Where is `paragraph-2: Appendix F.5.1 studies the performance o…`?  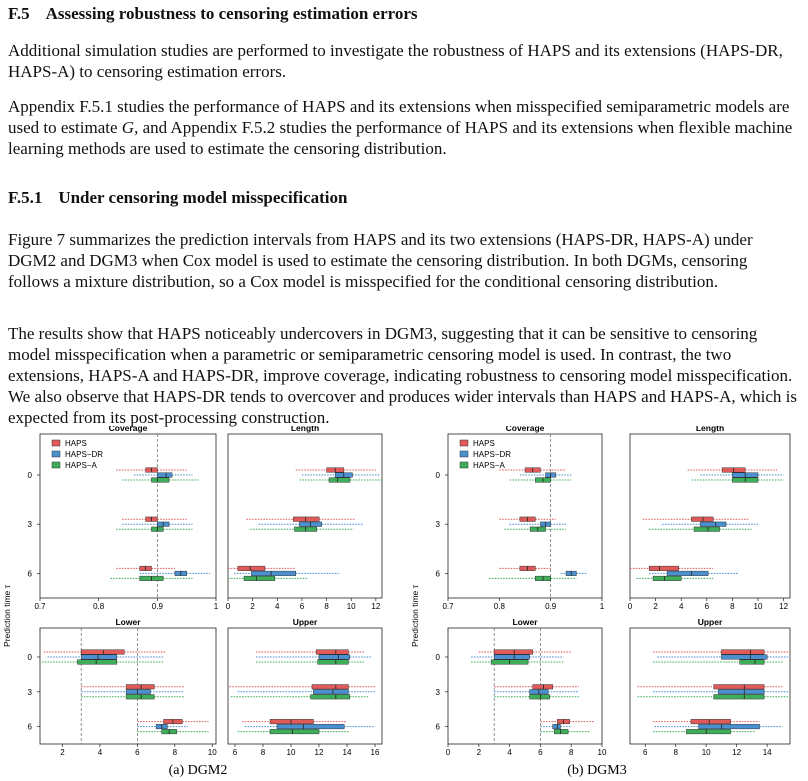 paragraph-2: Appendix F.5.1 studies the performance o… is located at coordinates (405, 127).